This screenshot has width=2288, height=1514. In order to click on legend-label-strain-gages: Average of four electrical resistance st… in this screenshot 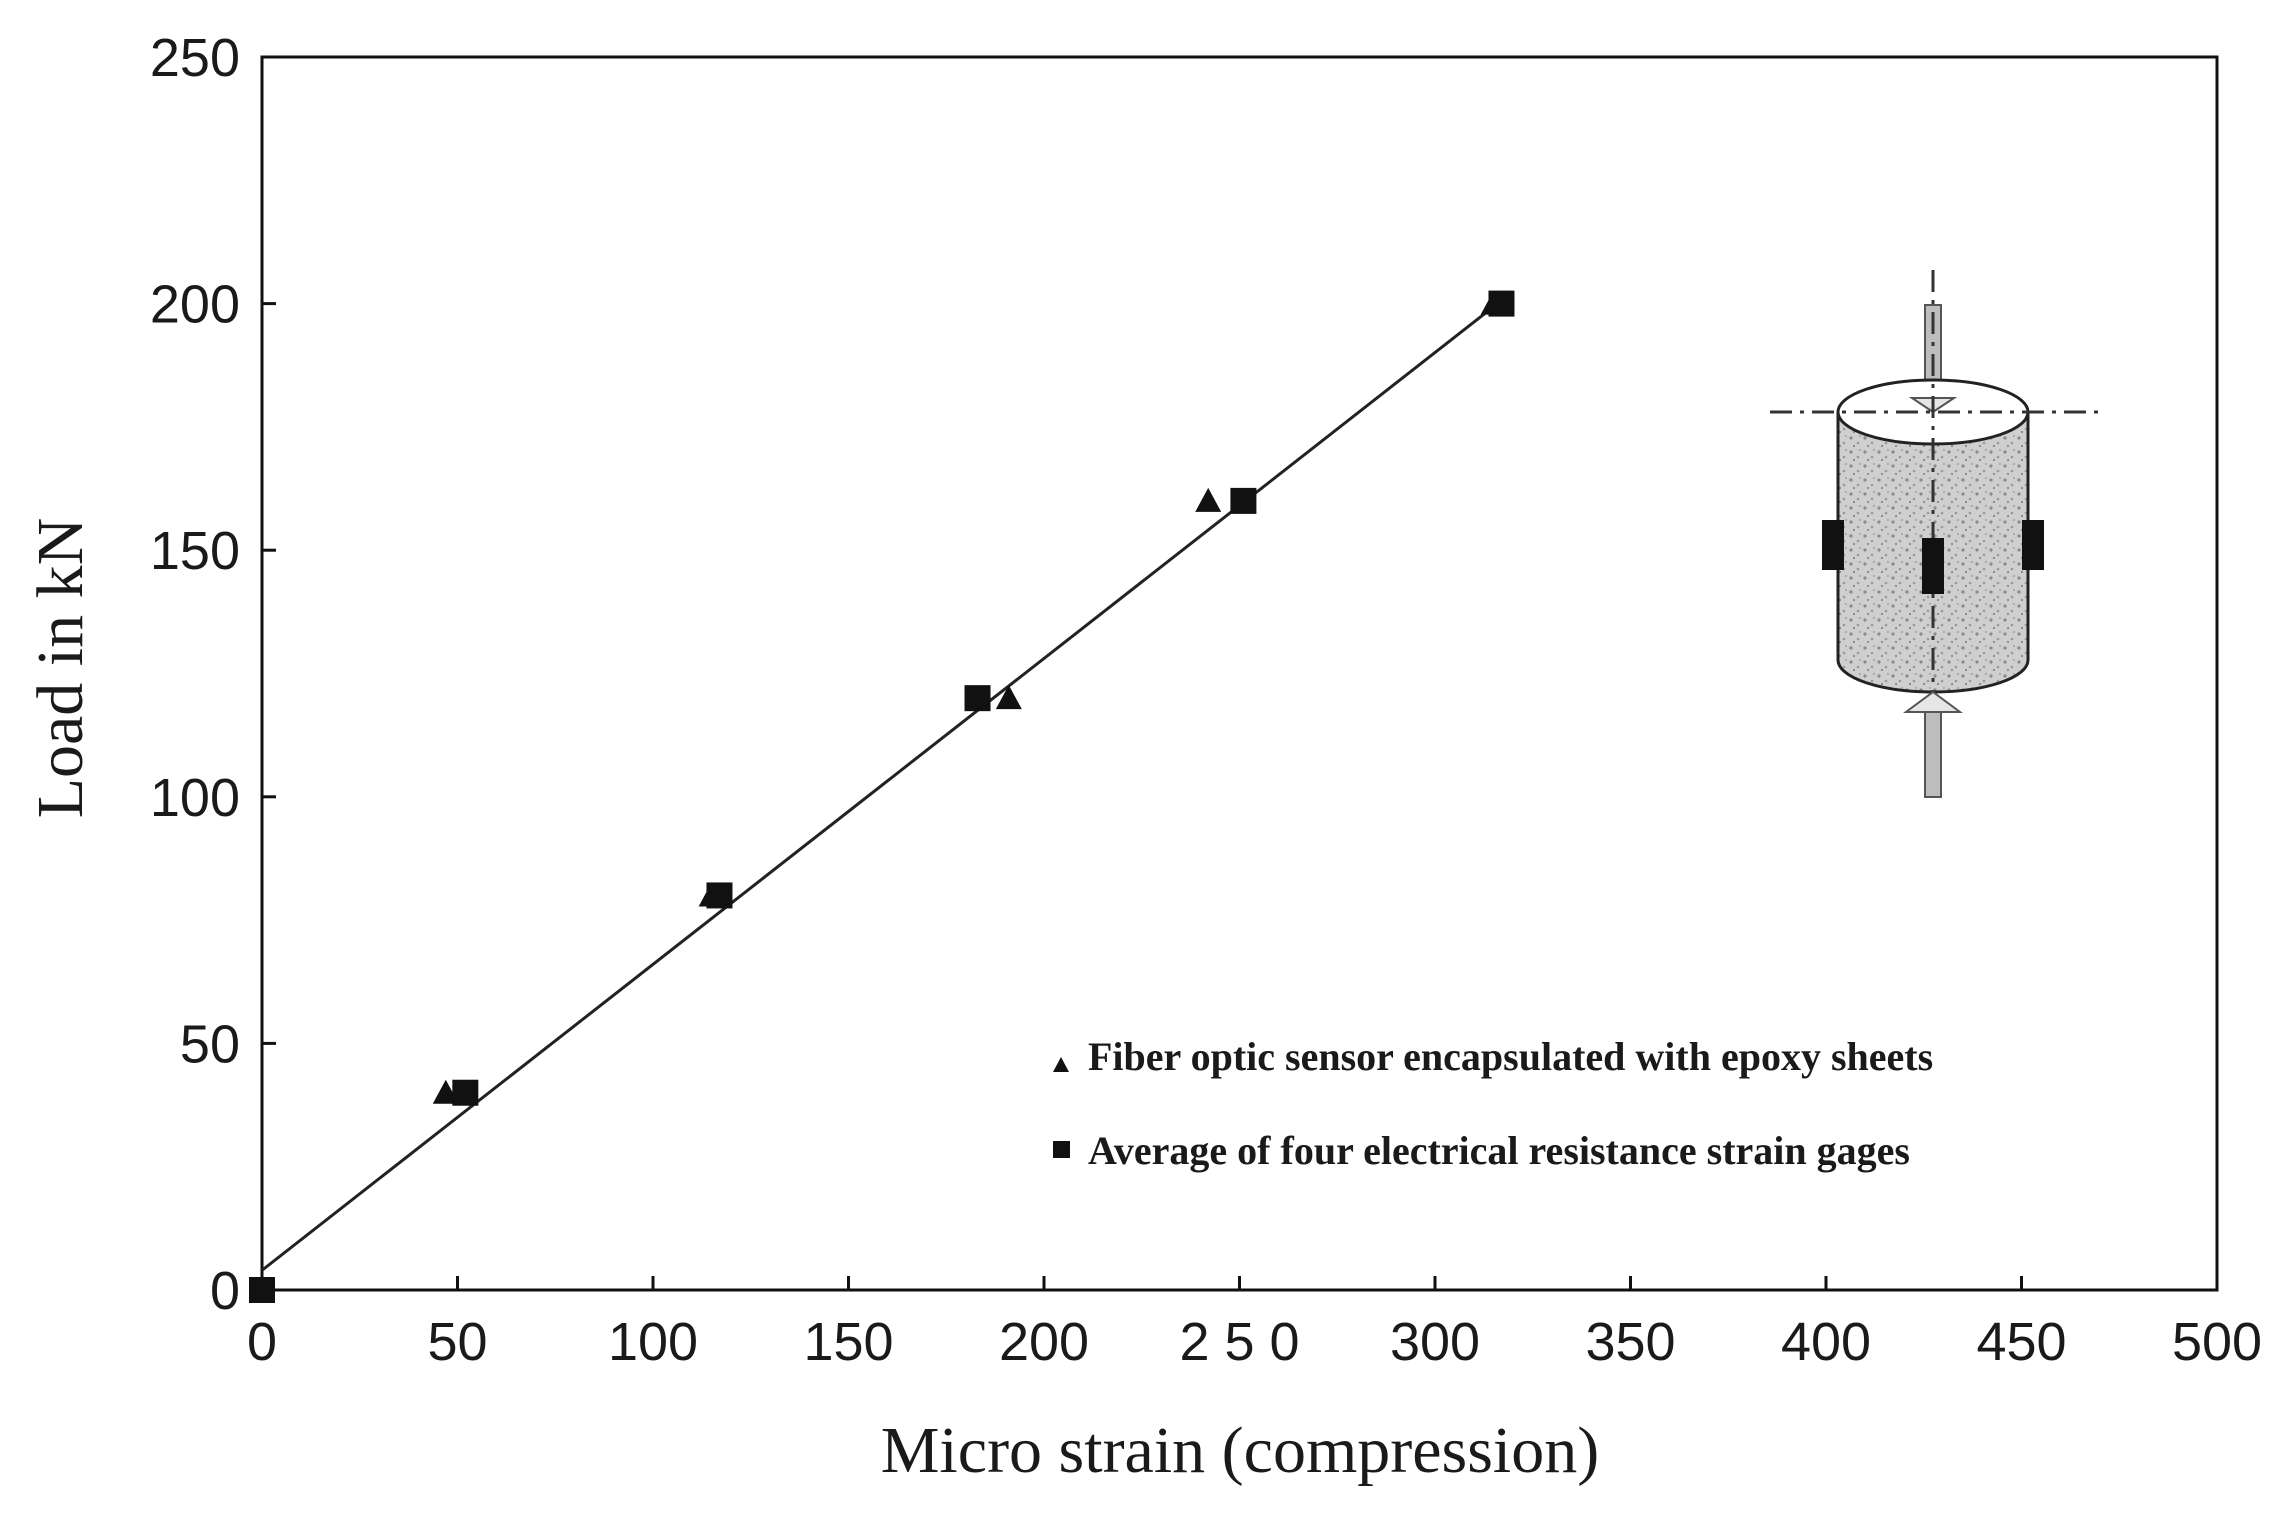, I will do `click(1499, 1150)`.